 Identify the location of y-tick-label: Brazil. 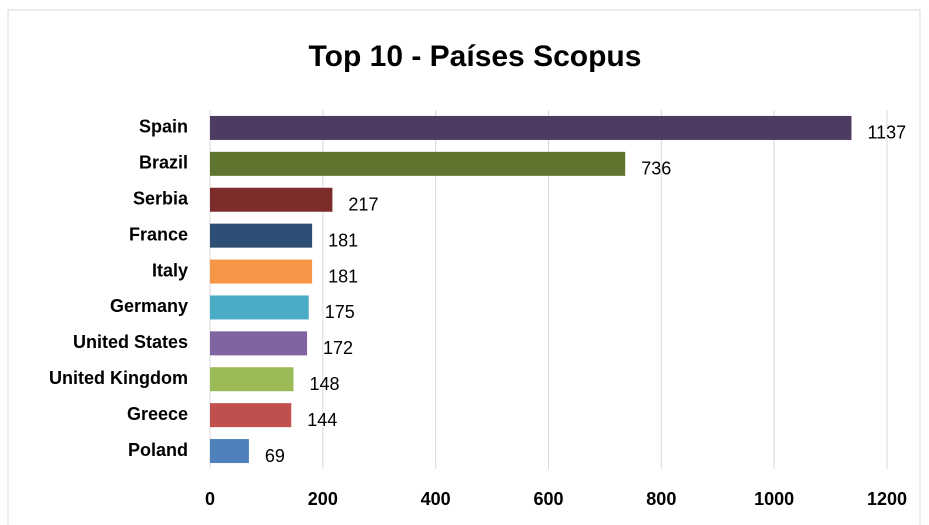
(163, 163).